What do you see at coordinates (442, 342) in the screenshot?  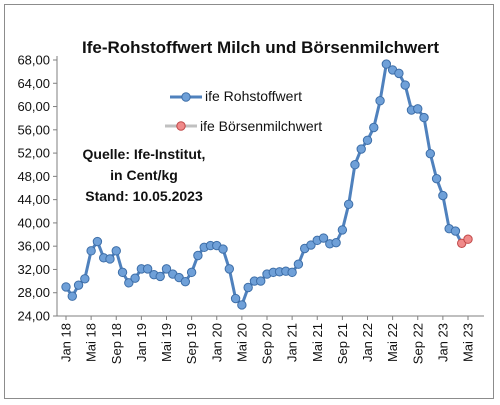 I see `x-tick-label: Jan 23` at bounding box center [442, 342].